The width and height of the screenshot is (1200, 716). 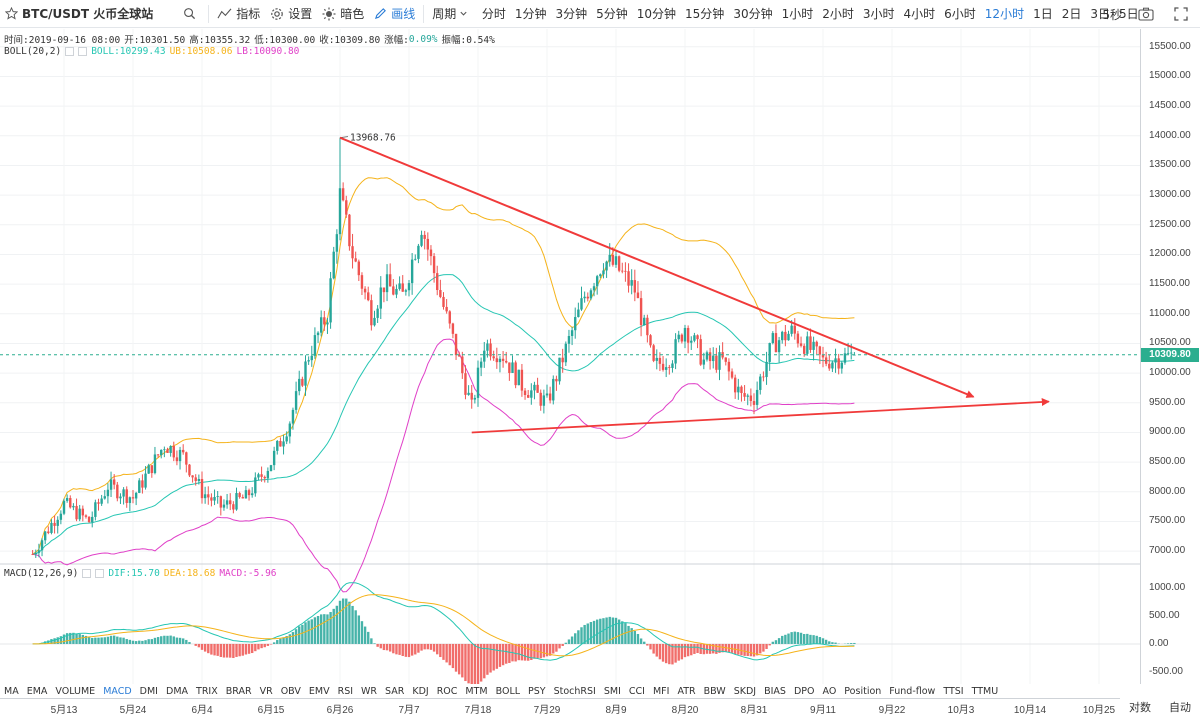 What do you see at coordinates (571, 14) in the screenshot?
I see `interval-button: 3分钟` at bounding box center [571, 14].